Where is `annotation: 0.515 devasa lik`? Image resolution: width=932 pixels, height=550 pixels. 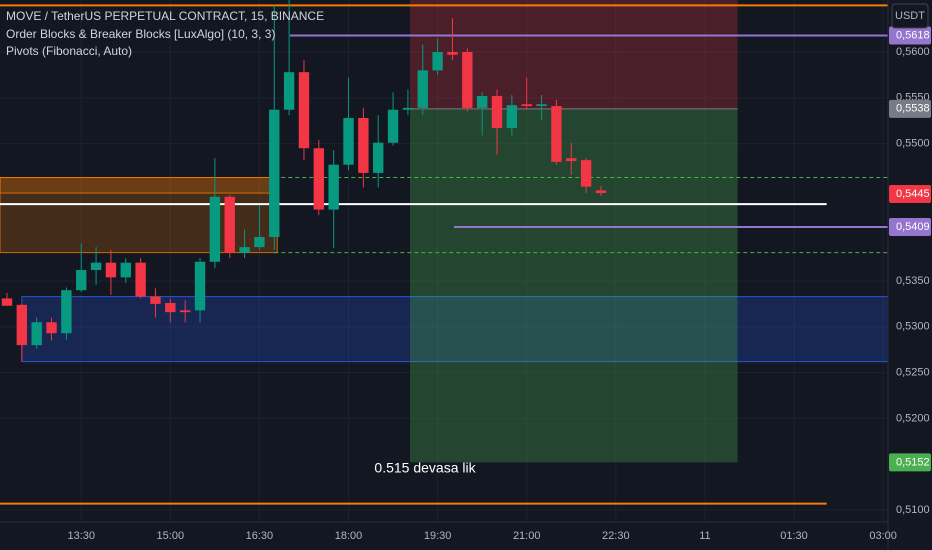 annotation: 0.515 devasa lik is located at coordinates (425, 468).